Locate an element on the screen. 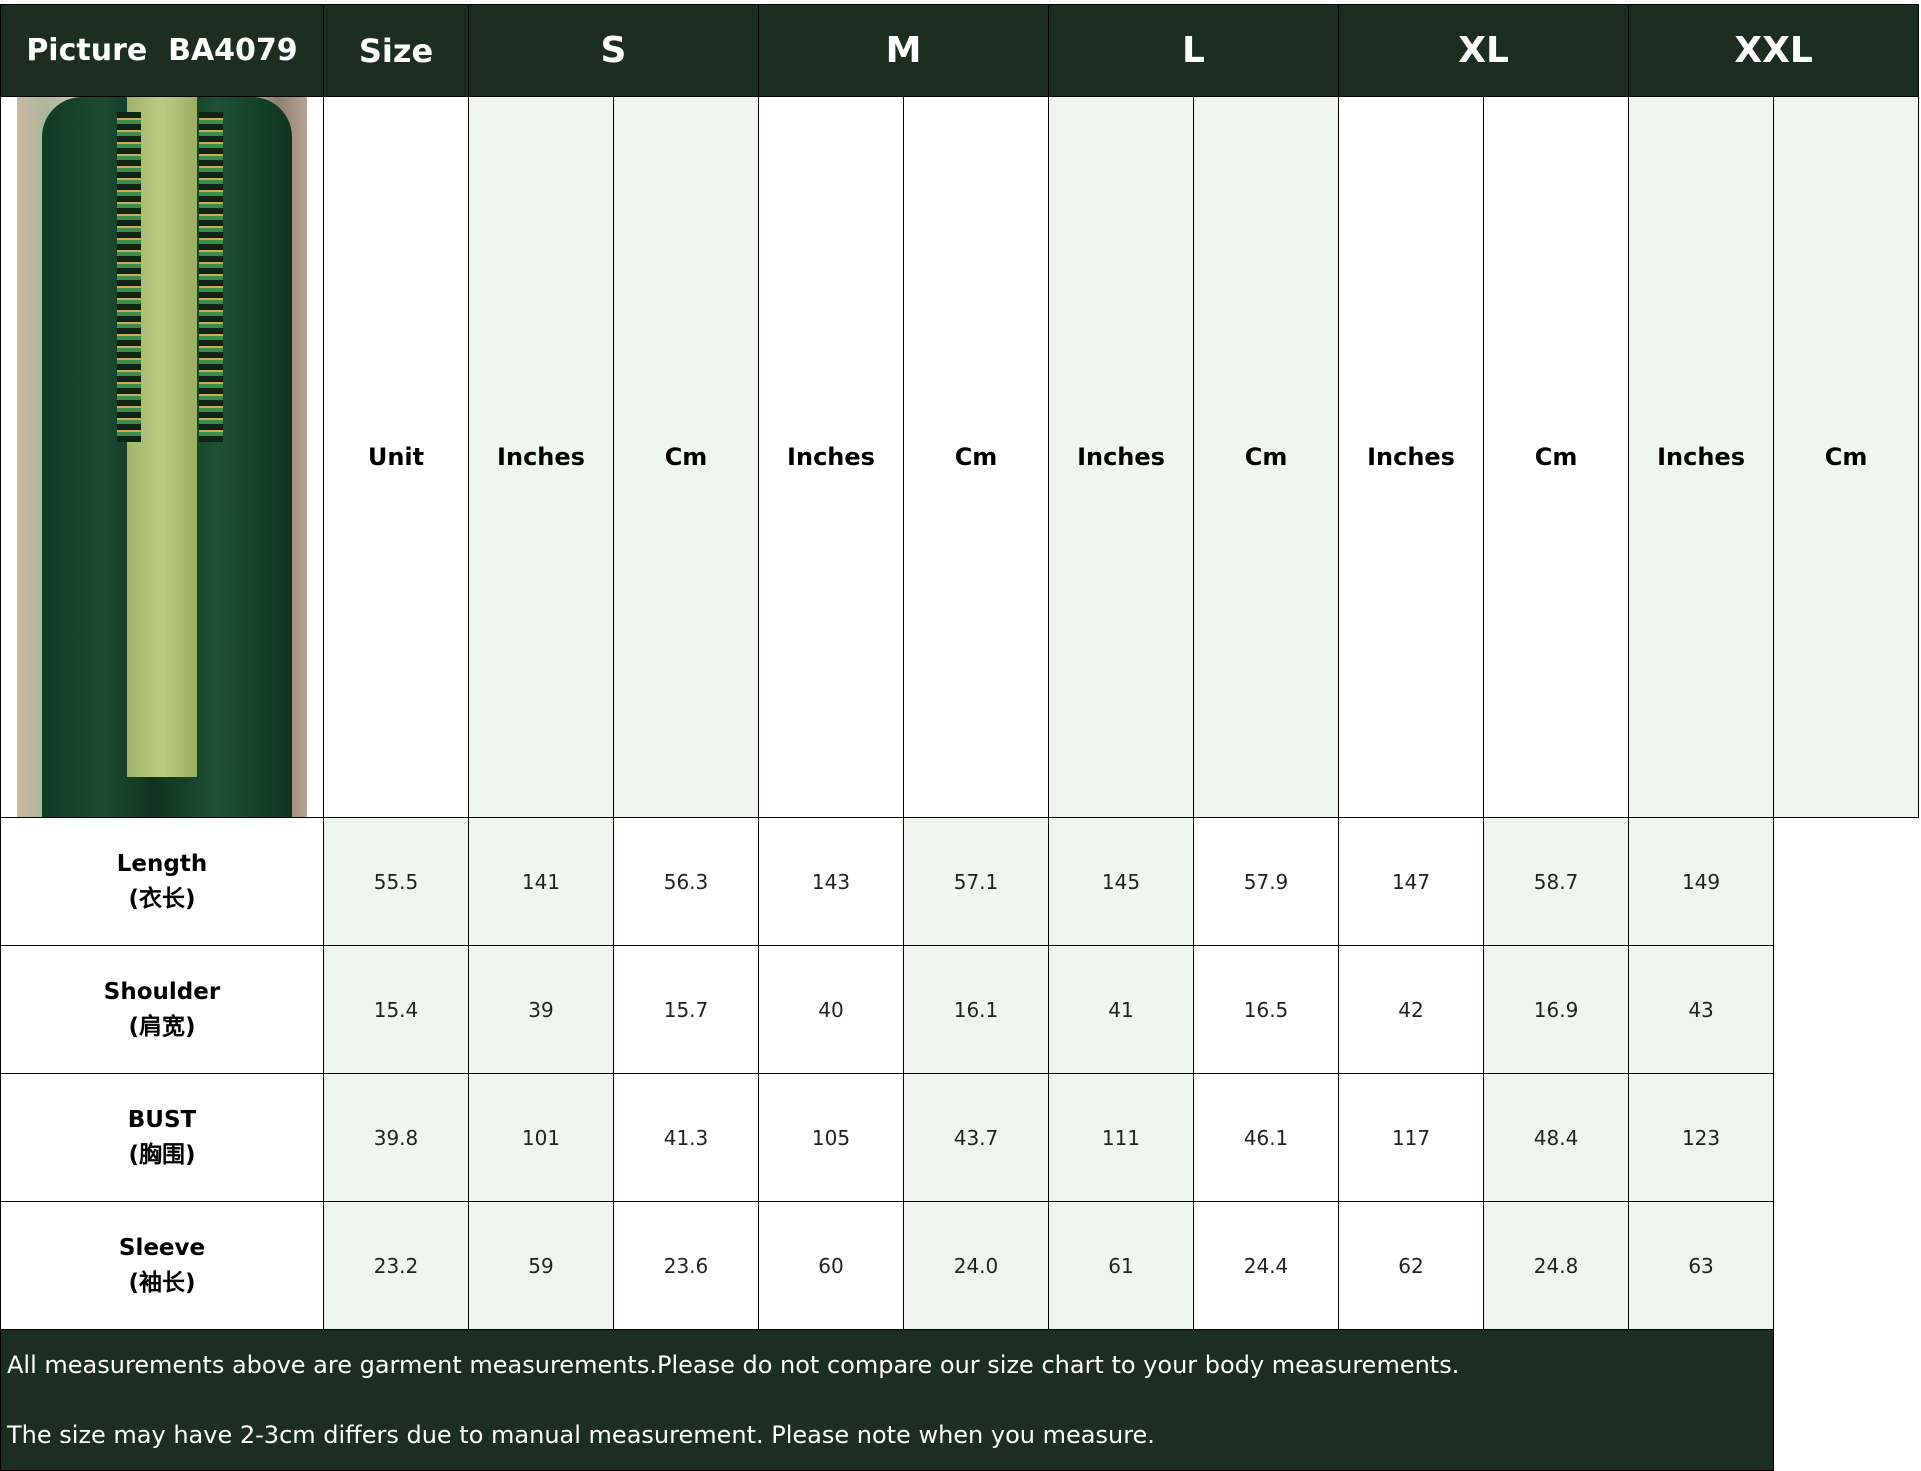  row-label-cn: (袖长) is located at coordinates (162, 1282).